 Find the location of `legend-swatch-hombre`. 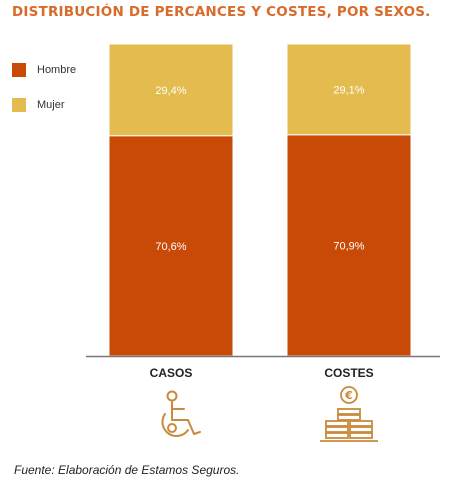

legend-swatch-hombre is located at coordinates (19, 70).